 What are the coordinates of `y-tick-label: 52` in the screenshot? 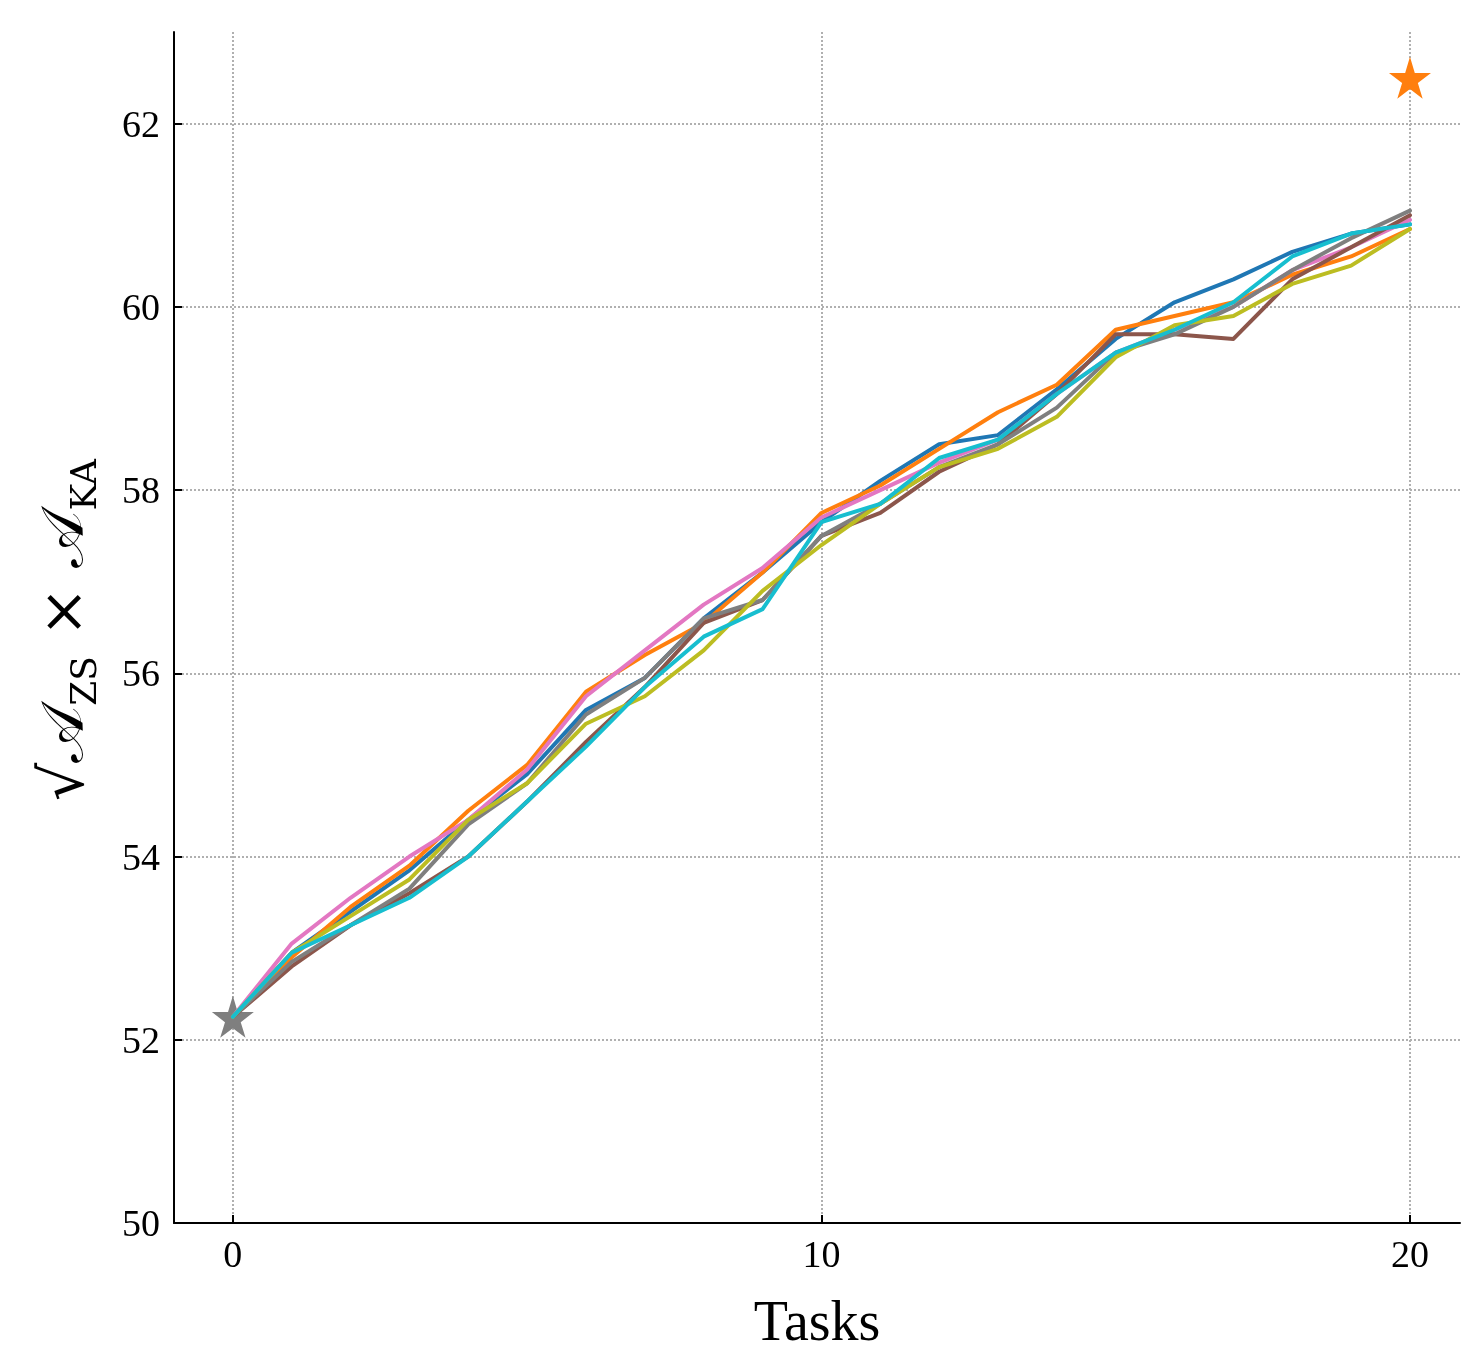 It's located at (141, 1039).